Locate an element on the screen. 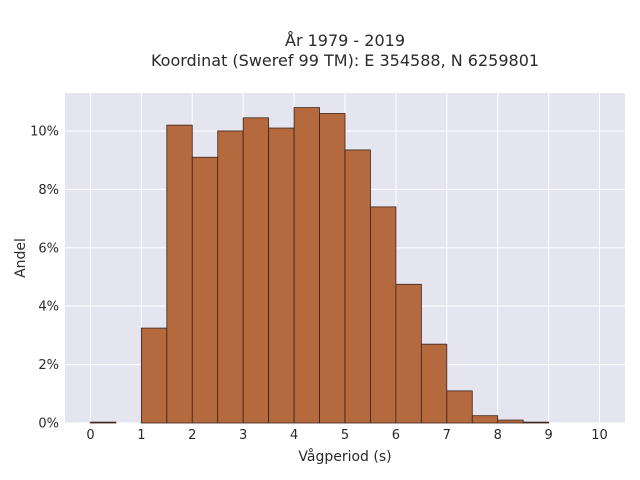  y-tick-label: 4% is located at coordinates (48, 307).